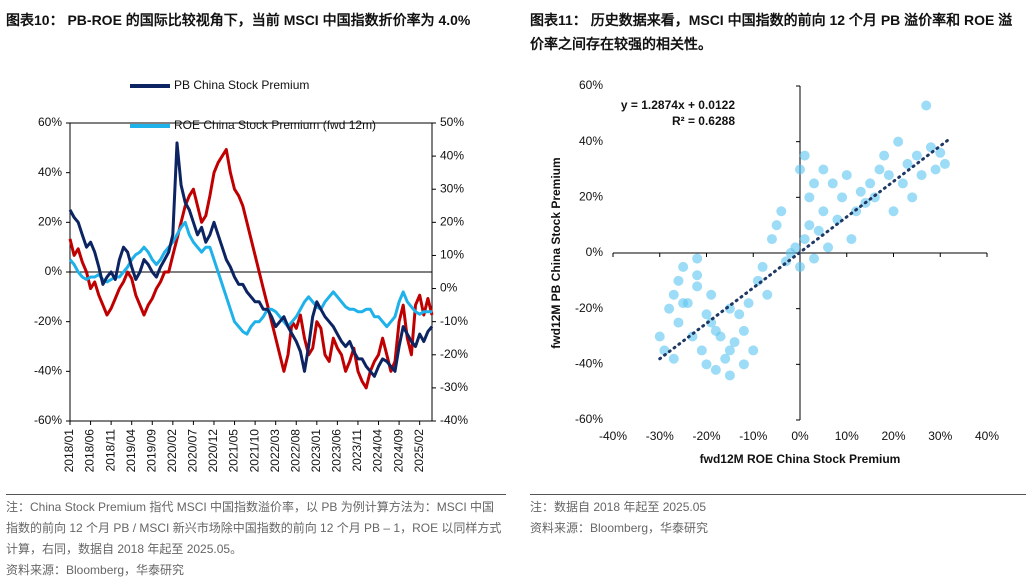 Image resolution: width=1030 pixels, height=577 pixels. What do you see at coordinates (48, 321) in the screenshot?
I see `y-tick-label: -20%` at bounding box center [48, 321].